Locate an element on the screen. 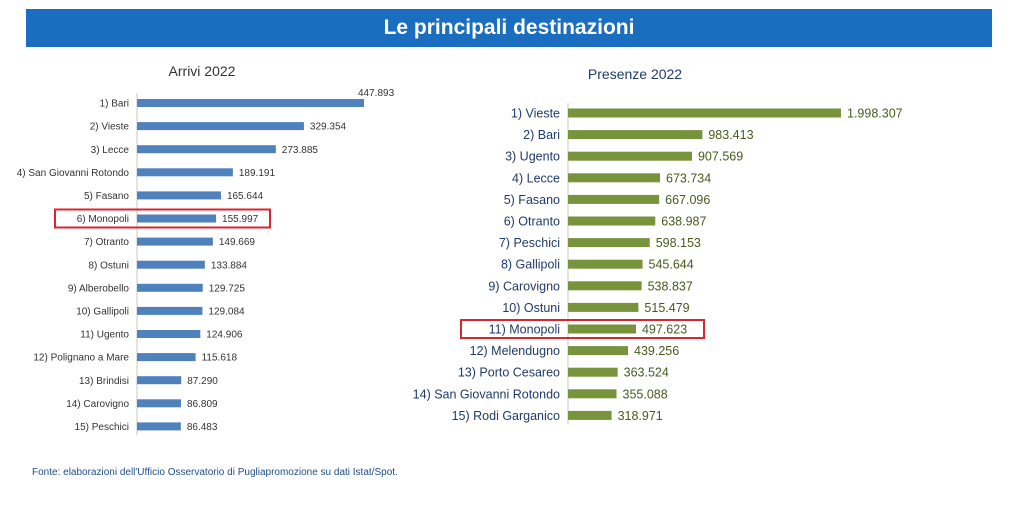 Image resolution: width=1024 pixels, height=511 pixels. value-label: 638.987 is located at coordinates (683, 222).